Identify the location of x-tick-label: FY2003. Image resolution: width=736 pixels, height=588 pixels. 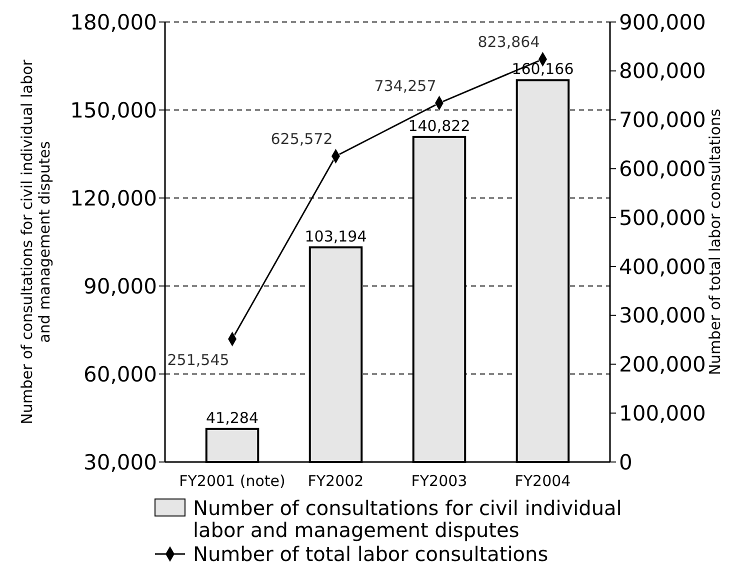
(439, 481).